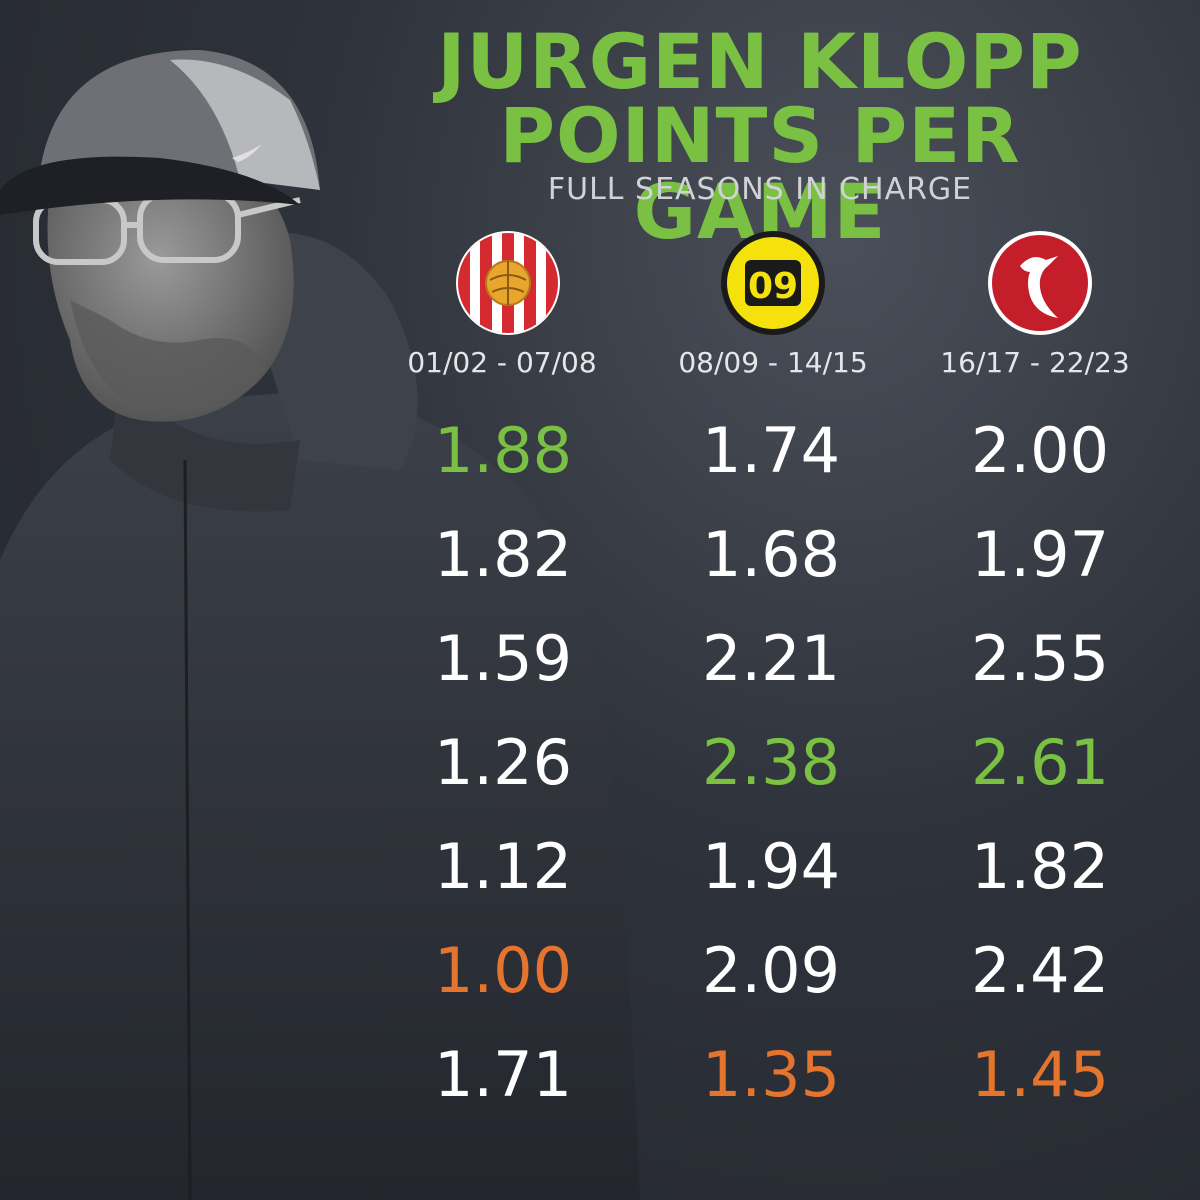 The height and width of the screenshot is (1200, 1200). I want to click on ppg-value: 2.00, so click(1040, 450).